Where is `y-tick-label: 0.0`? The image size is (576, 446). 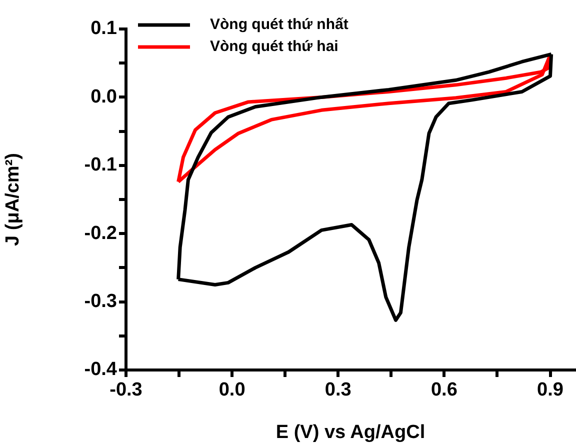 y-tick-label: 0.0 is located at coordinates (103, 97).